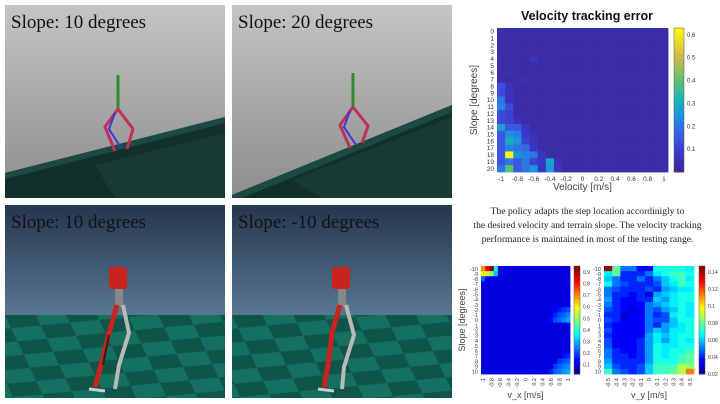 The width and height of the screenshot is (720, 404). Describe the element at coordinates (691, 59) in the screenshot. I see `colorbar-tick-label: 0.5` at that location.